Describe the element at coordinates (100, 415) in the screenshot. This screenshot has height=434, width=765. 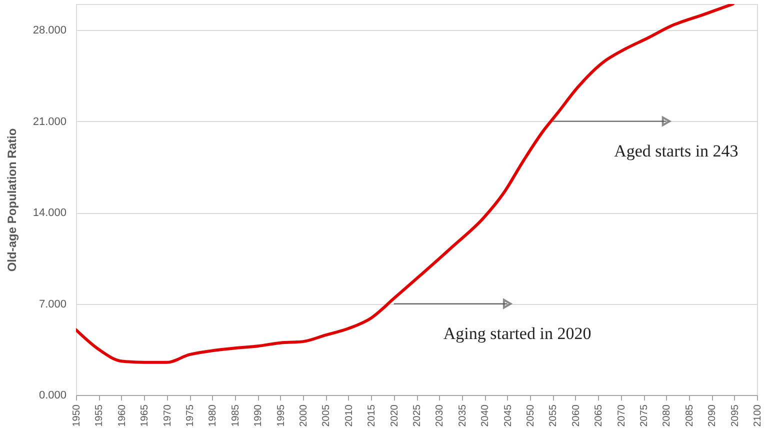
I see `x-tick-label: 1955` at that location.